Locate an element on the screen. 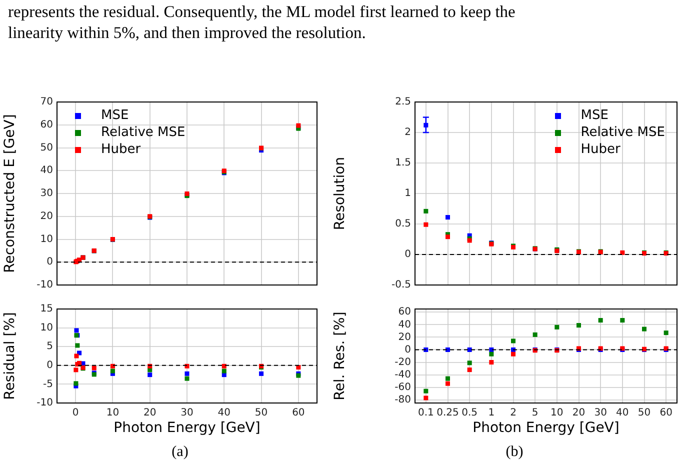 This screenshot has width=699, height=468. y-tick-label: 15 is located at coordinates (46, 309).